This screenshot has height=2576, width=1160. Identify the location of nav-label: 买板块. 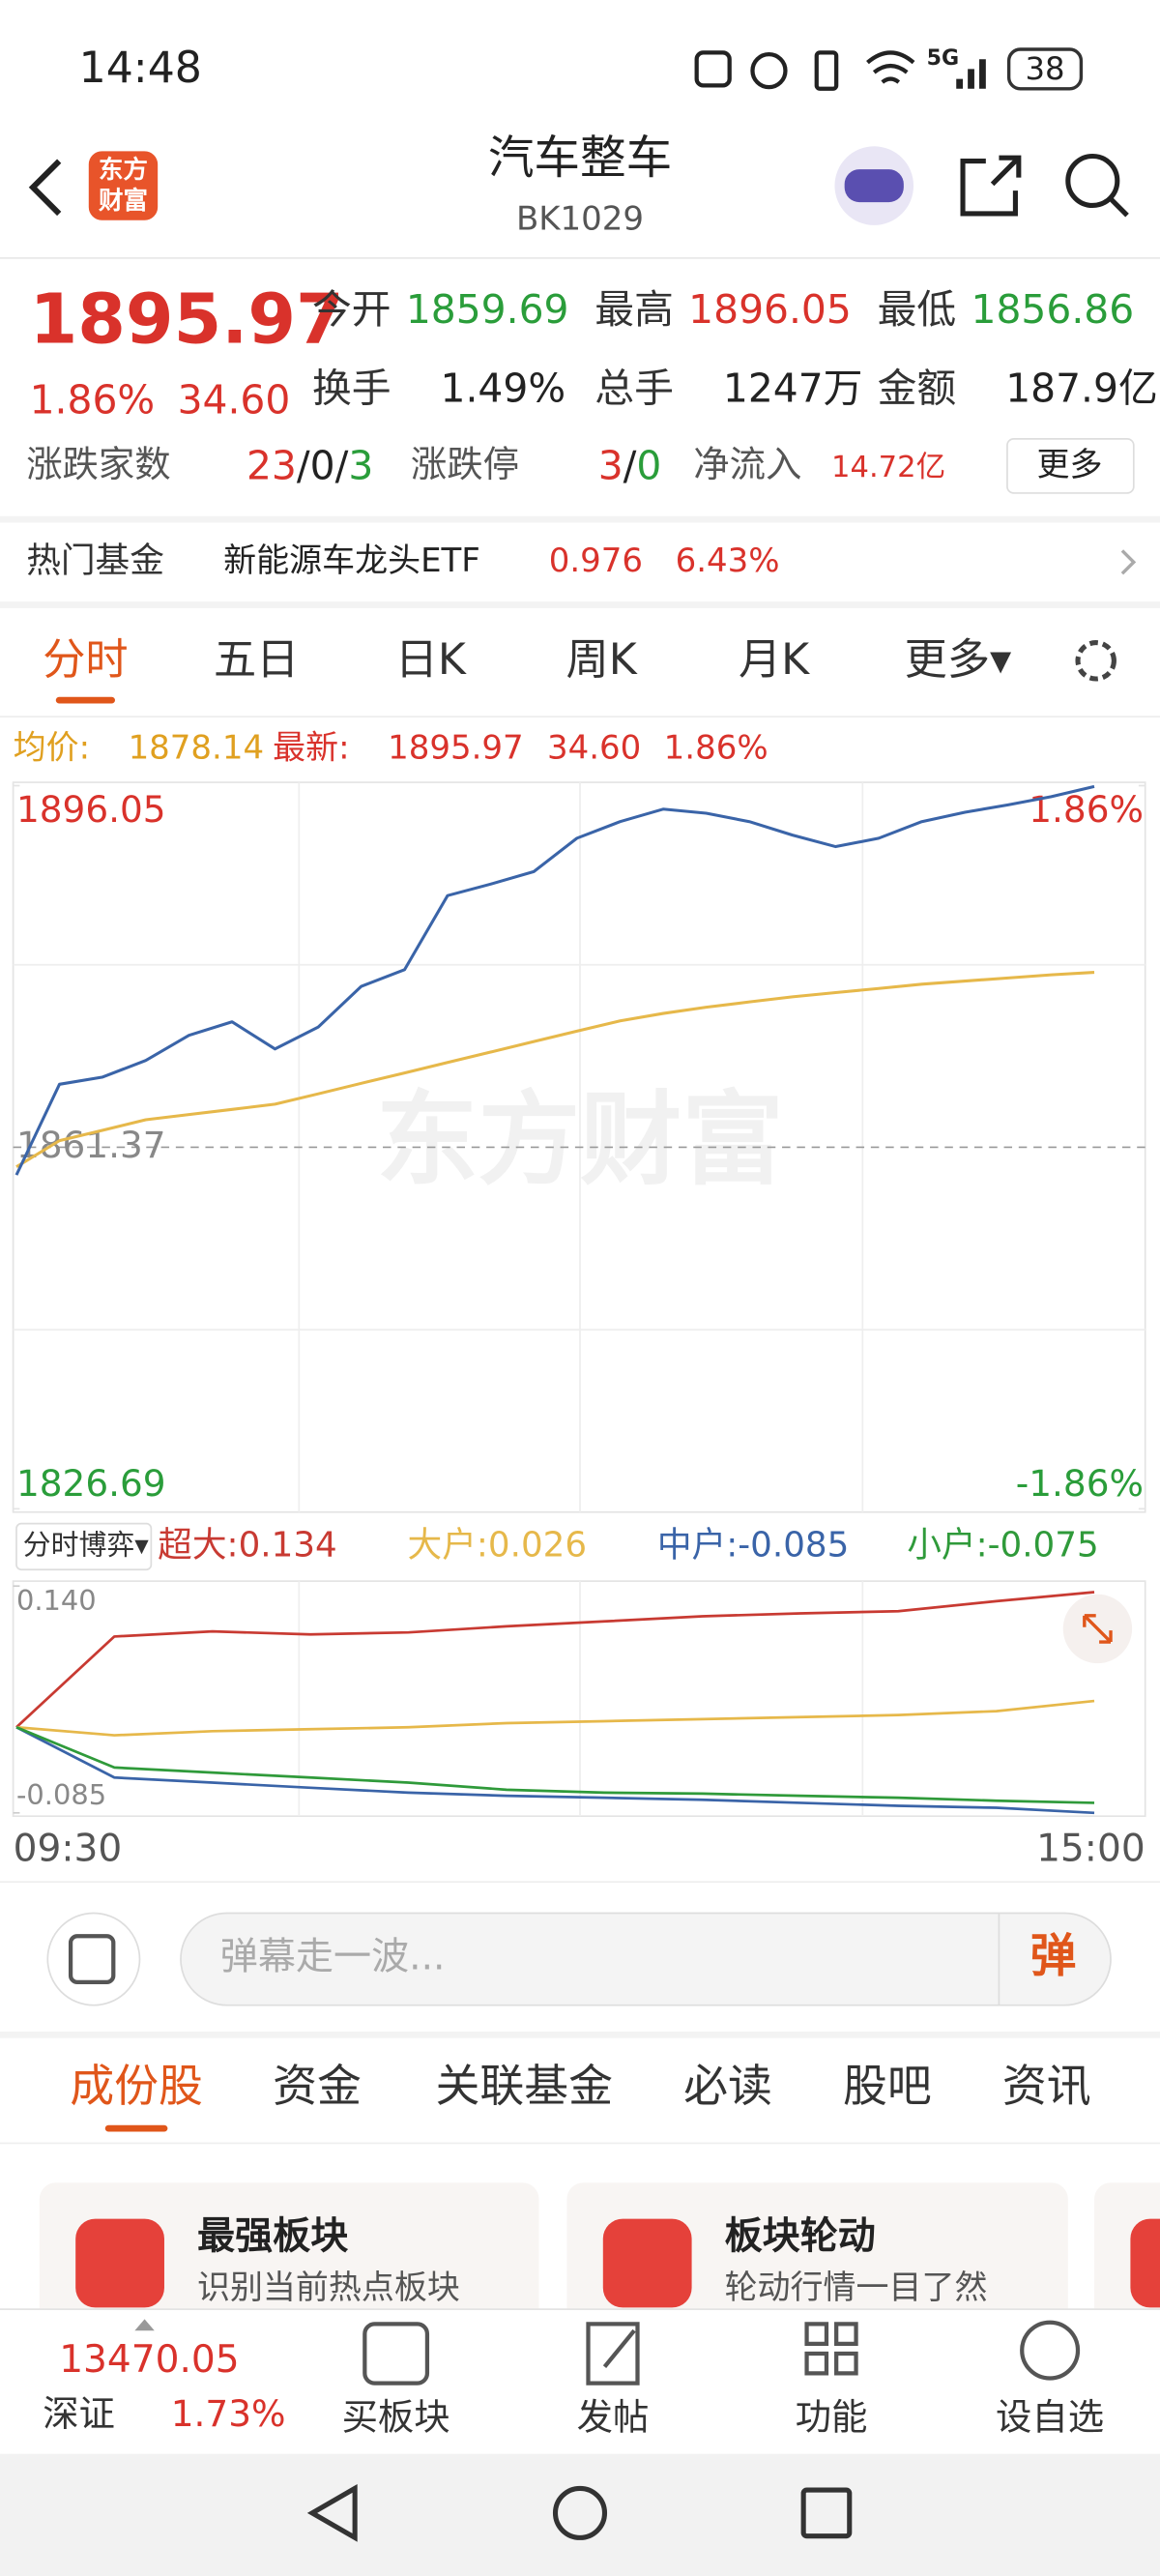
(396, 2417).